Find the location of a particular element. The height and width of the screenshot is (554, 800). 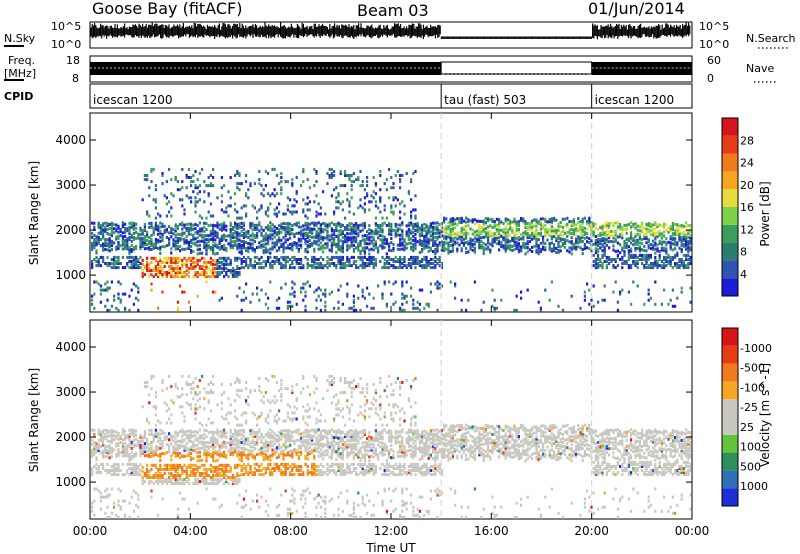

nave-label: Nave is located at coordinates (760, 68).